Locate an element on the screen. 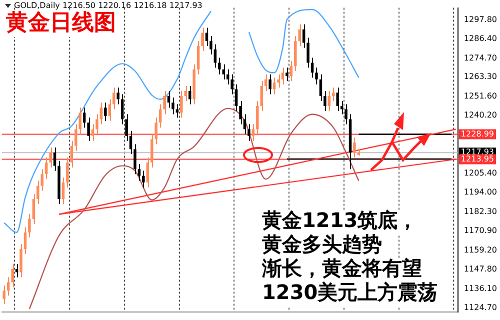  y-tick-label: 1263.30 is located at coordinates (481, 77).